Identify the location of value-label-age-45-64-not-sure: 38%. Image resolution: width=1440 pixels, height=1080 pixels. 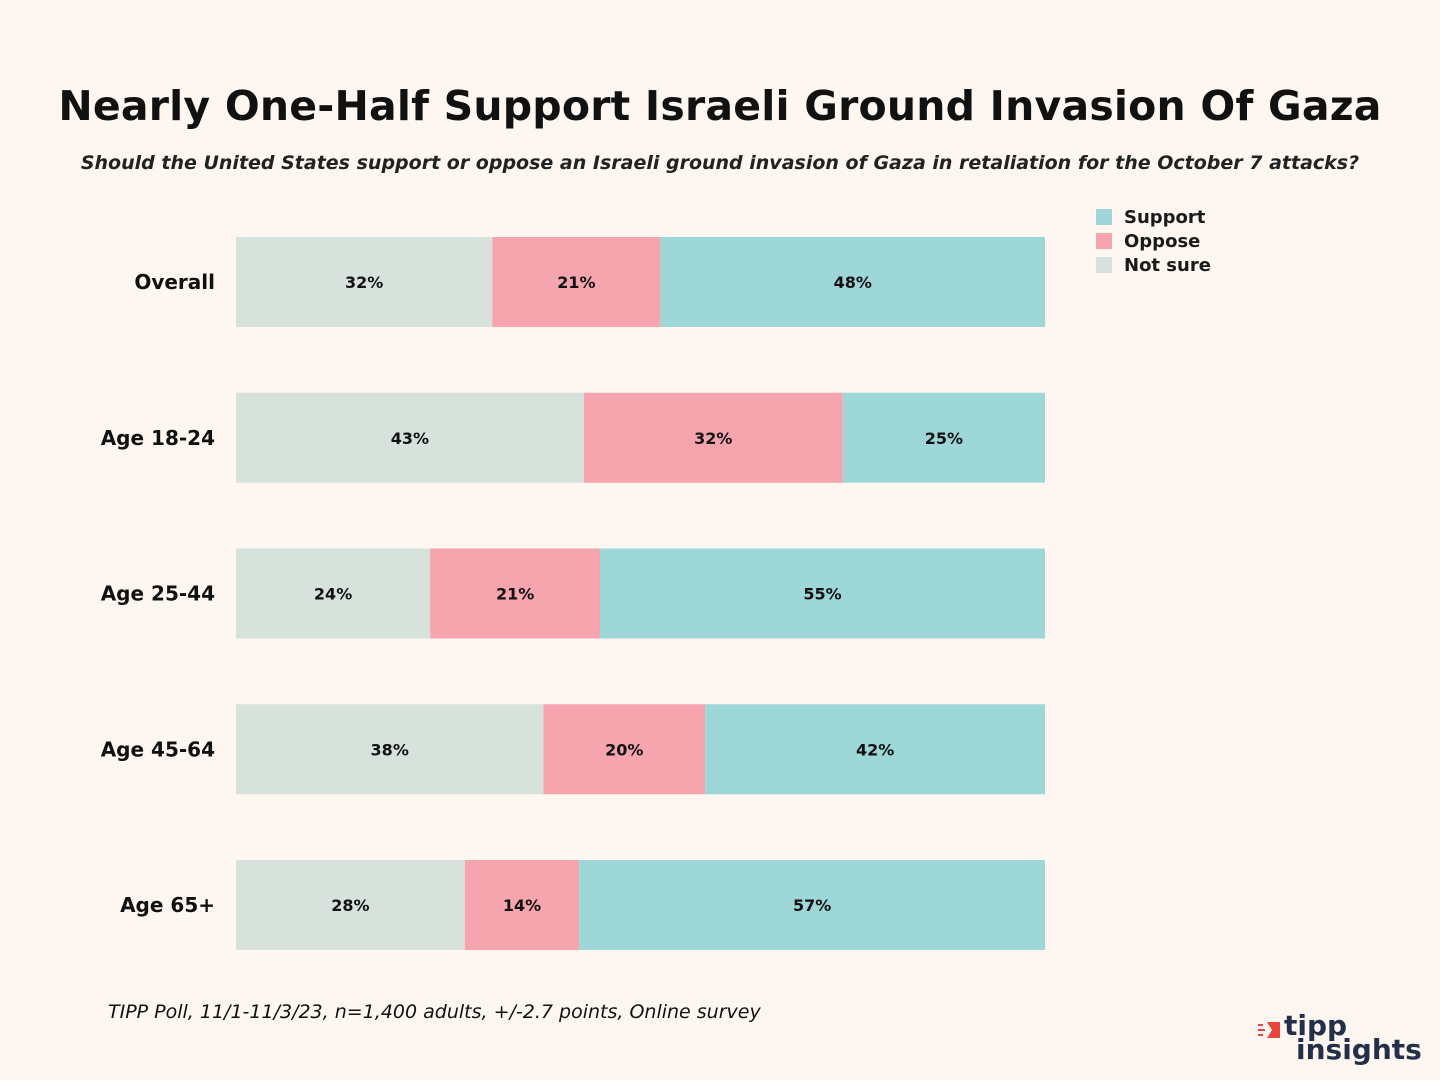
(390, 749).